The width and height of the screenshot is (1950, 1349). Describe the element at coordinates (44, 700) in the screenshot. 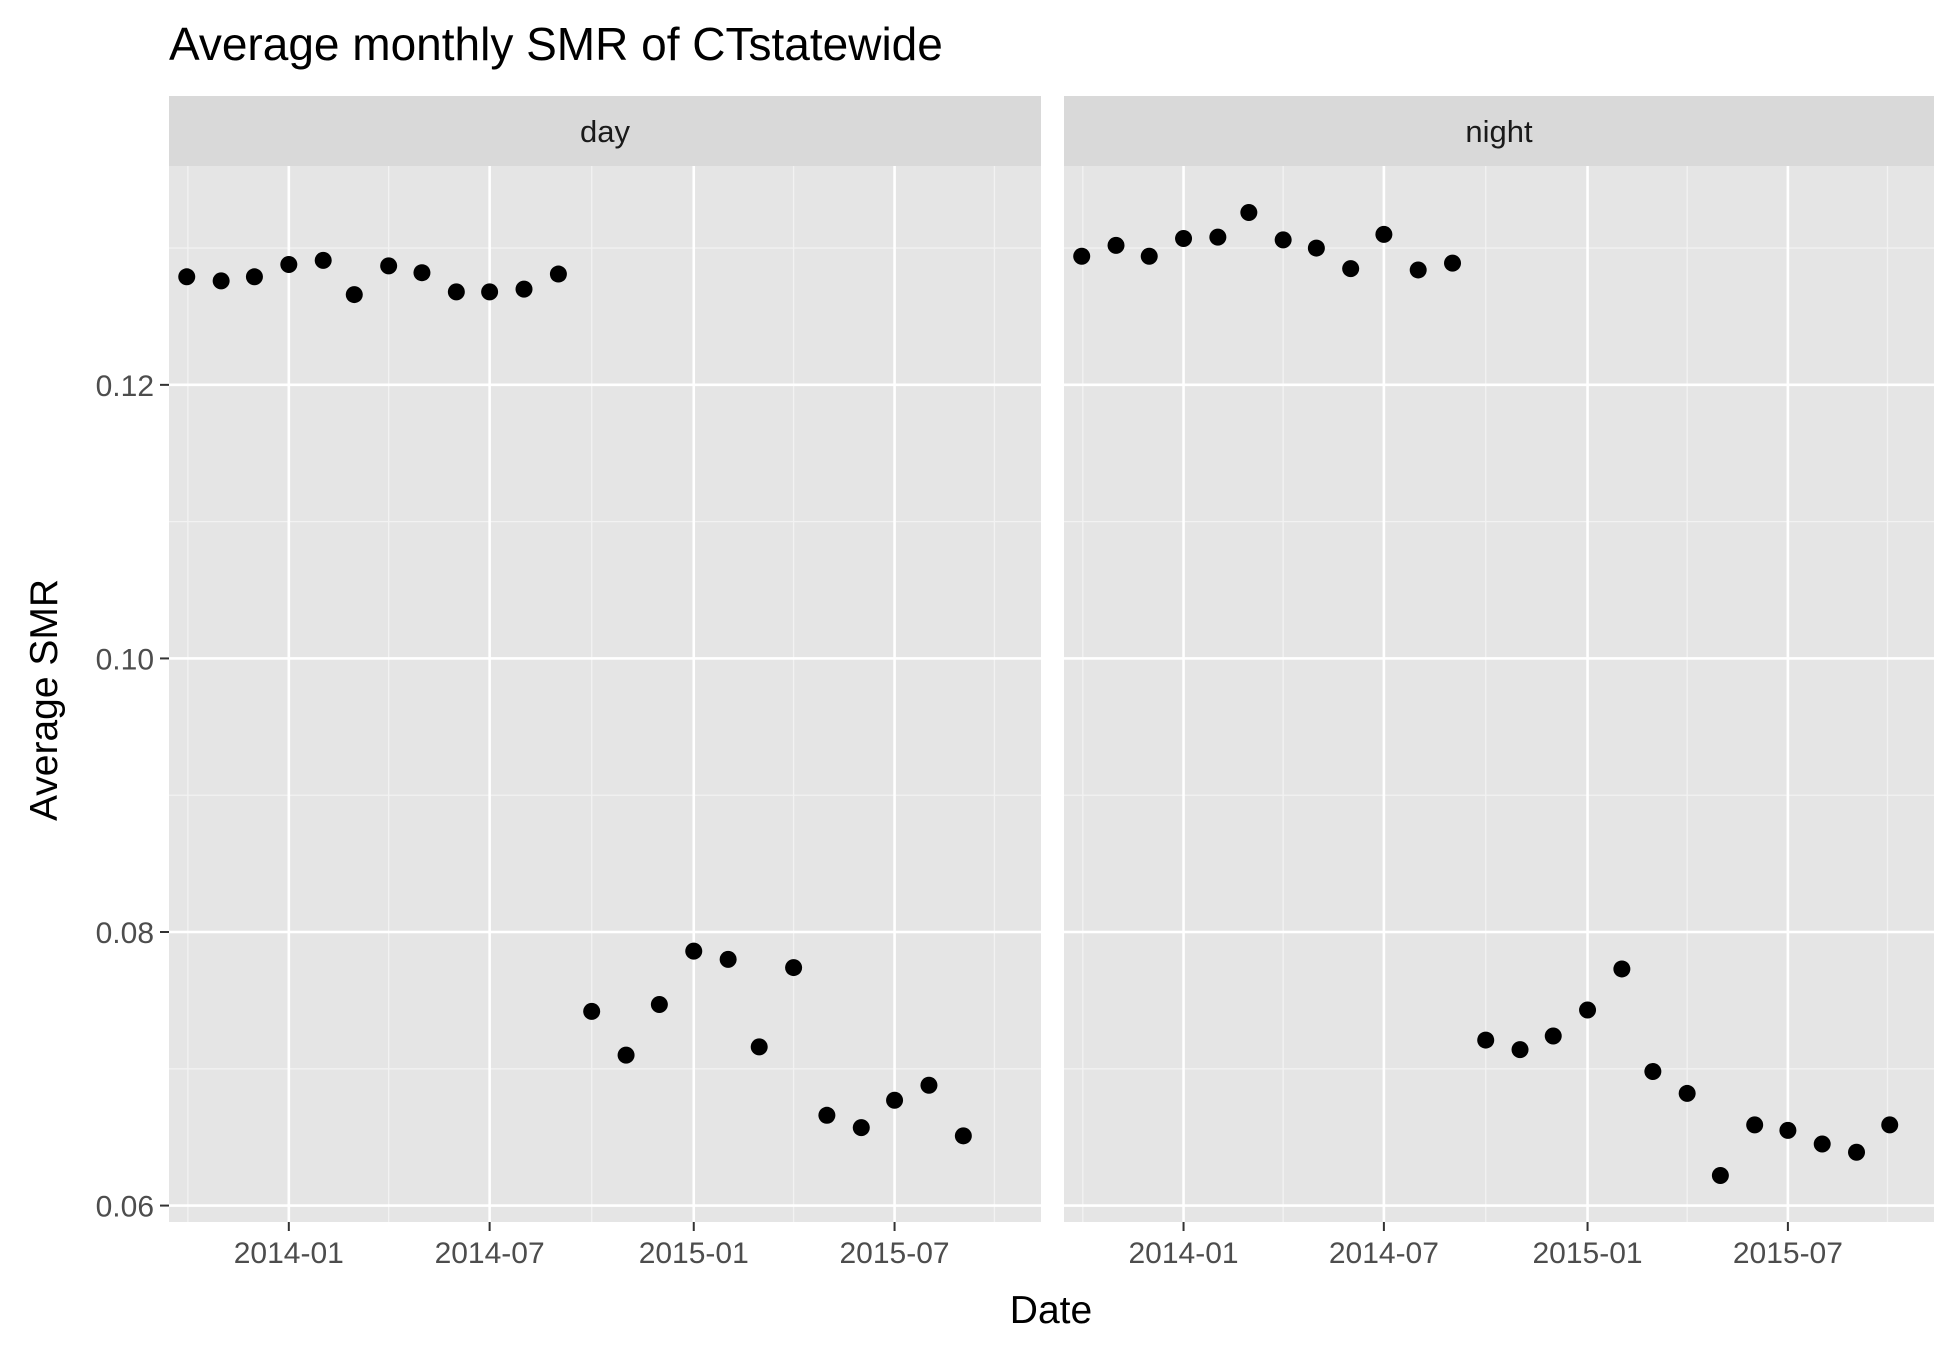

I see `y-axis-title: Average SMR` at that location.